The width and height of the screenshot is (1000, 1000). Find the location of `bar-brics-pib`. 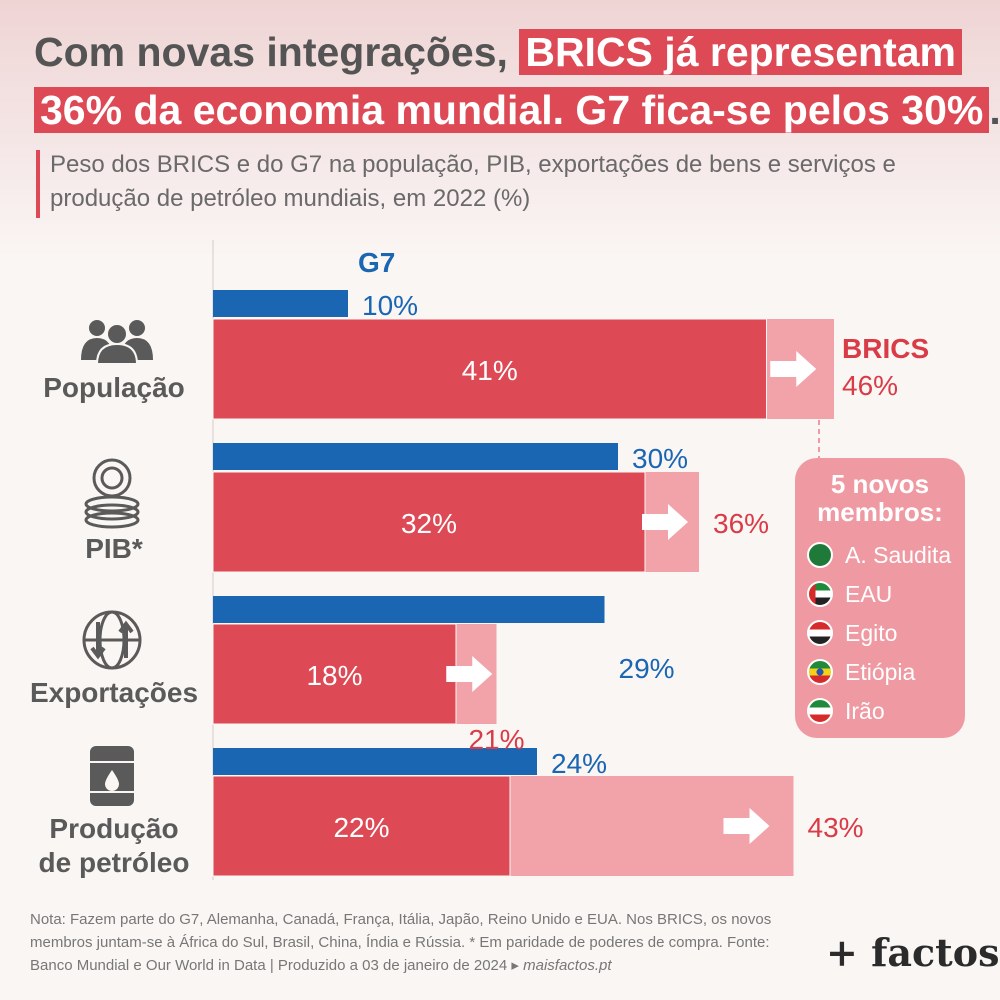

bar-brics-pib is located at coordinates (429, 522).